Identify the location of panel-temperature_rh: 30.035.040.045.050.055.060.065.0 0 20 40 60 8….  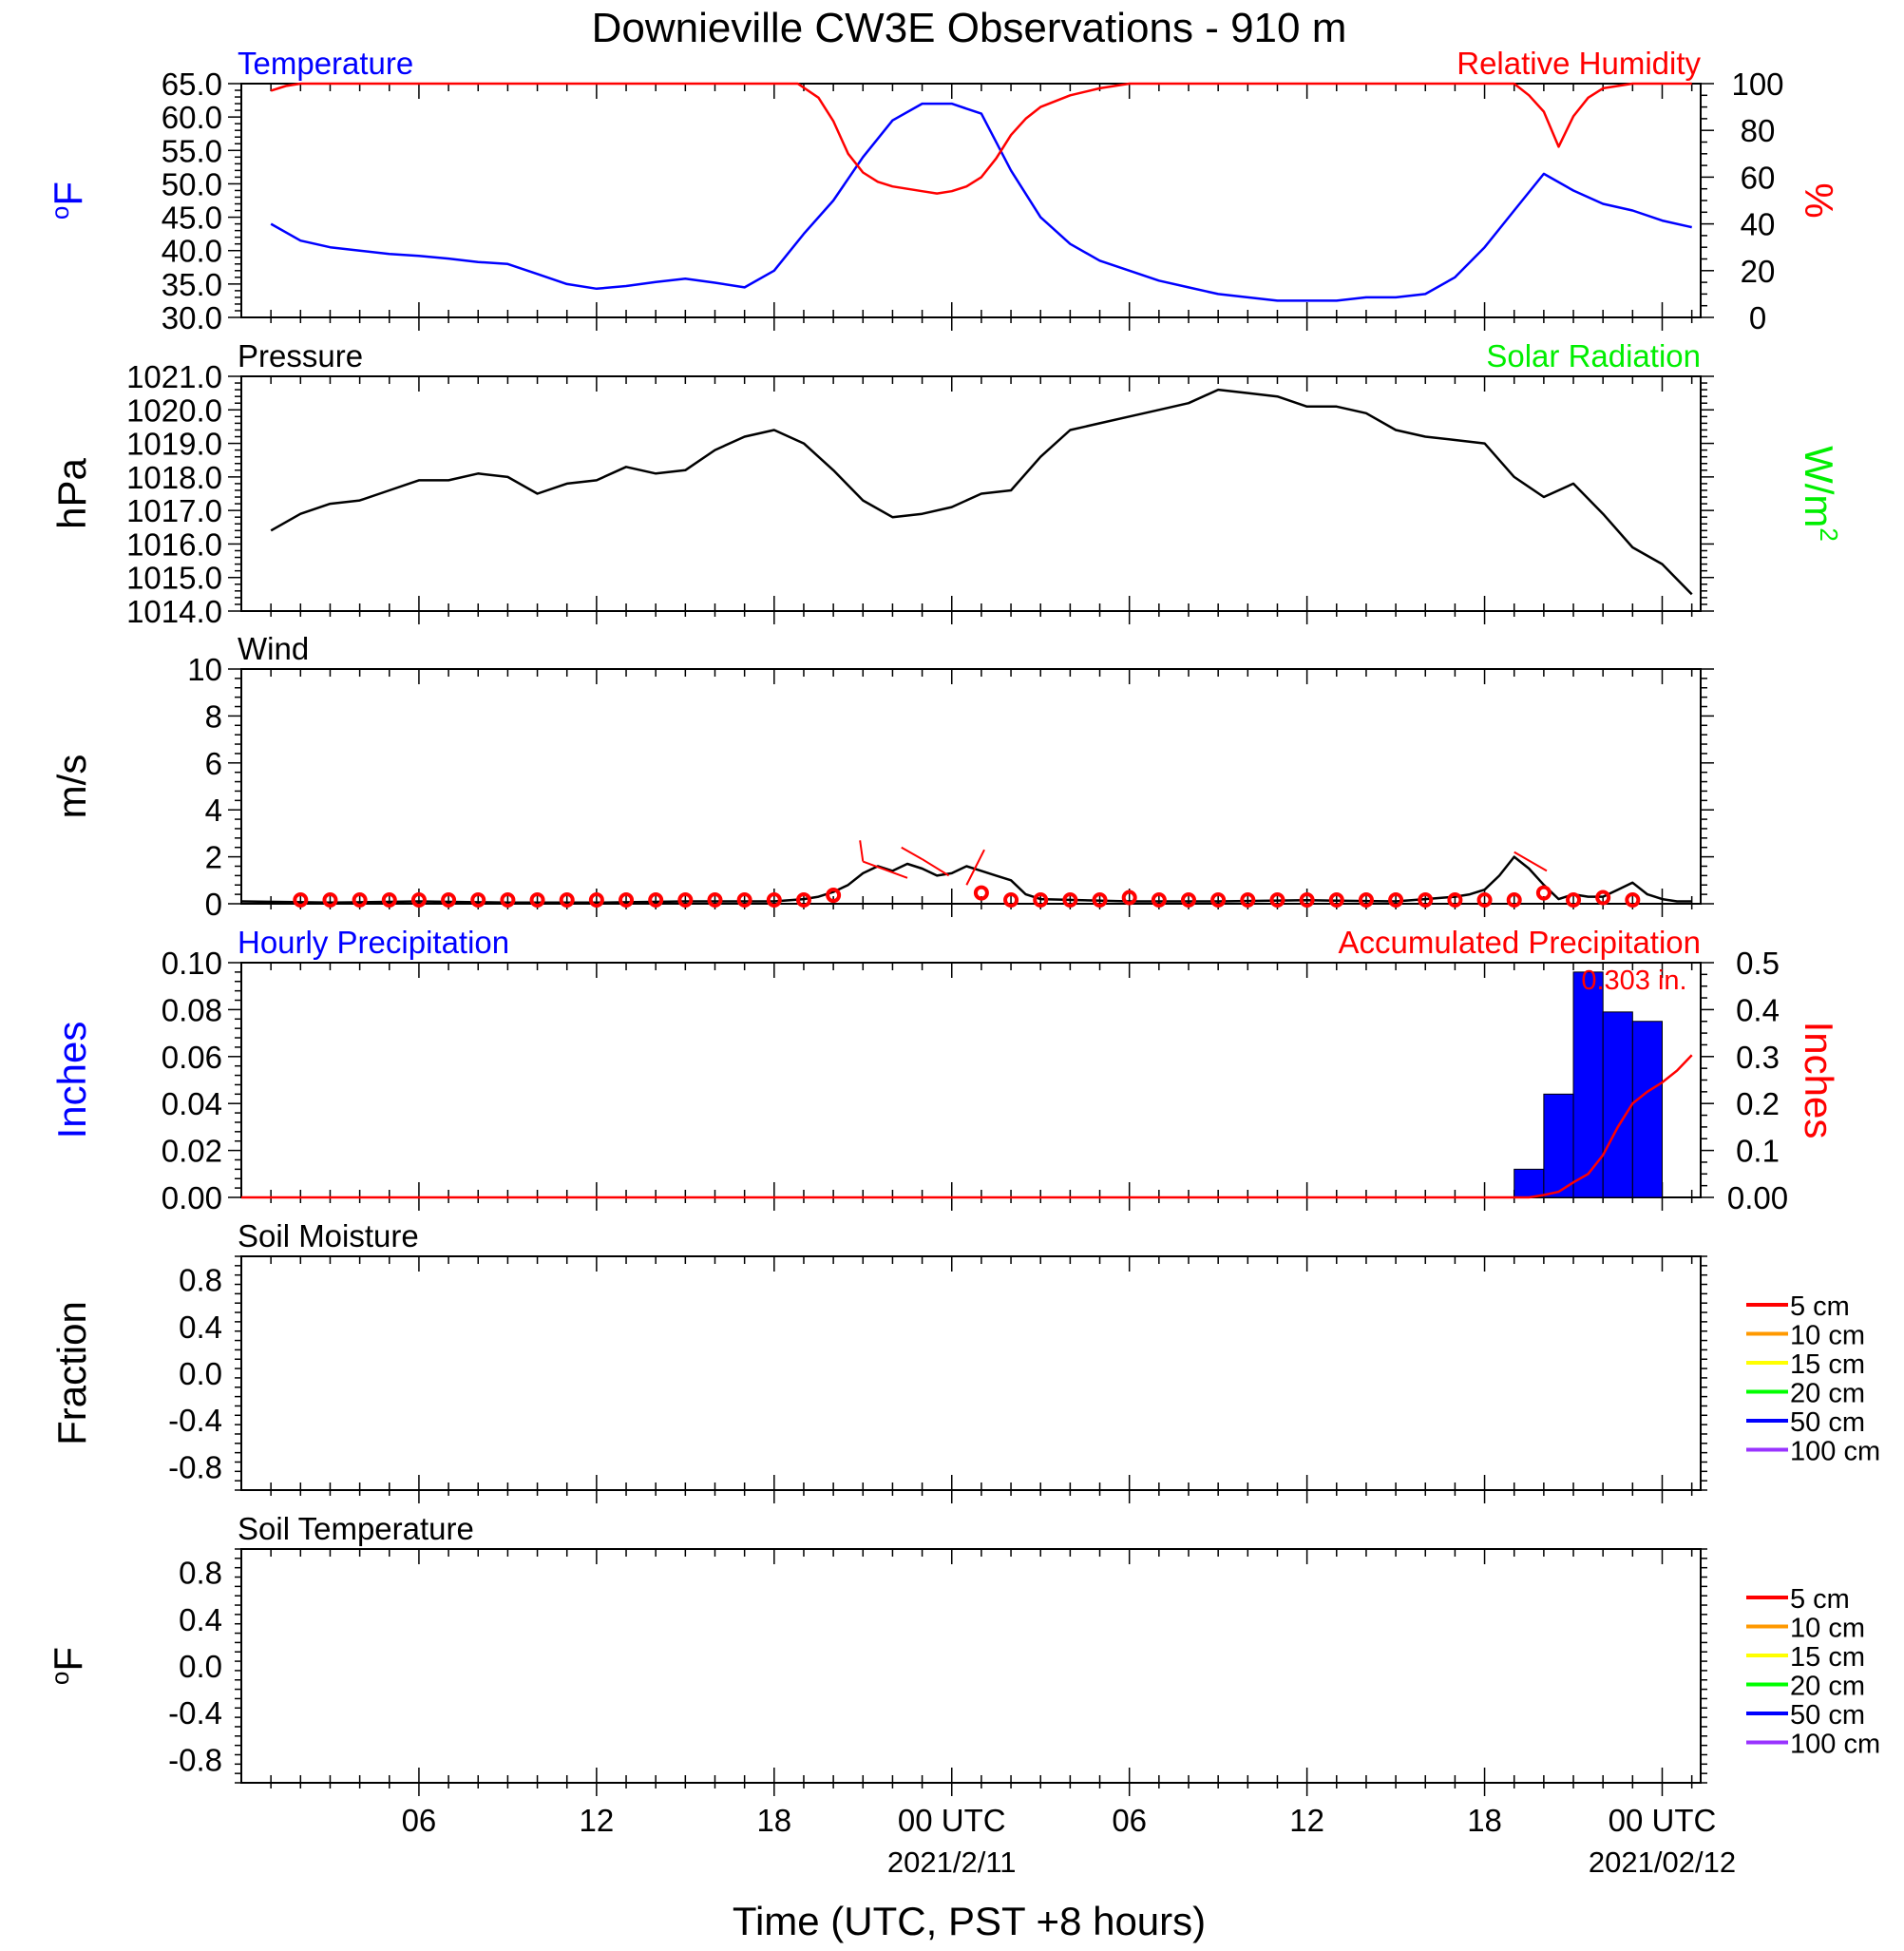
(943, 190).